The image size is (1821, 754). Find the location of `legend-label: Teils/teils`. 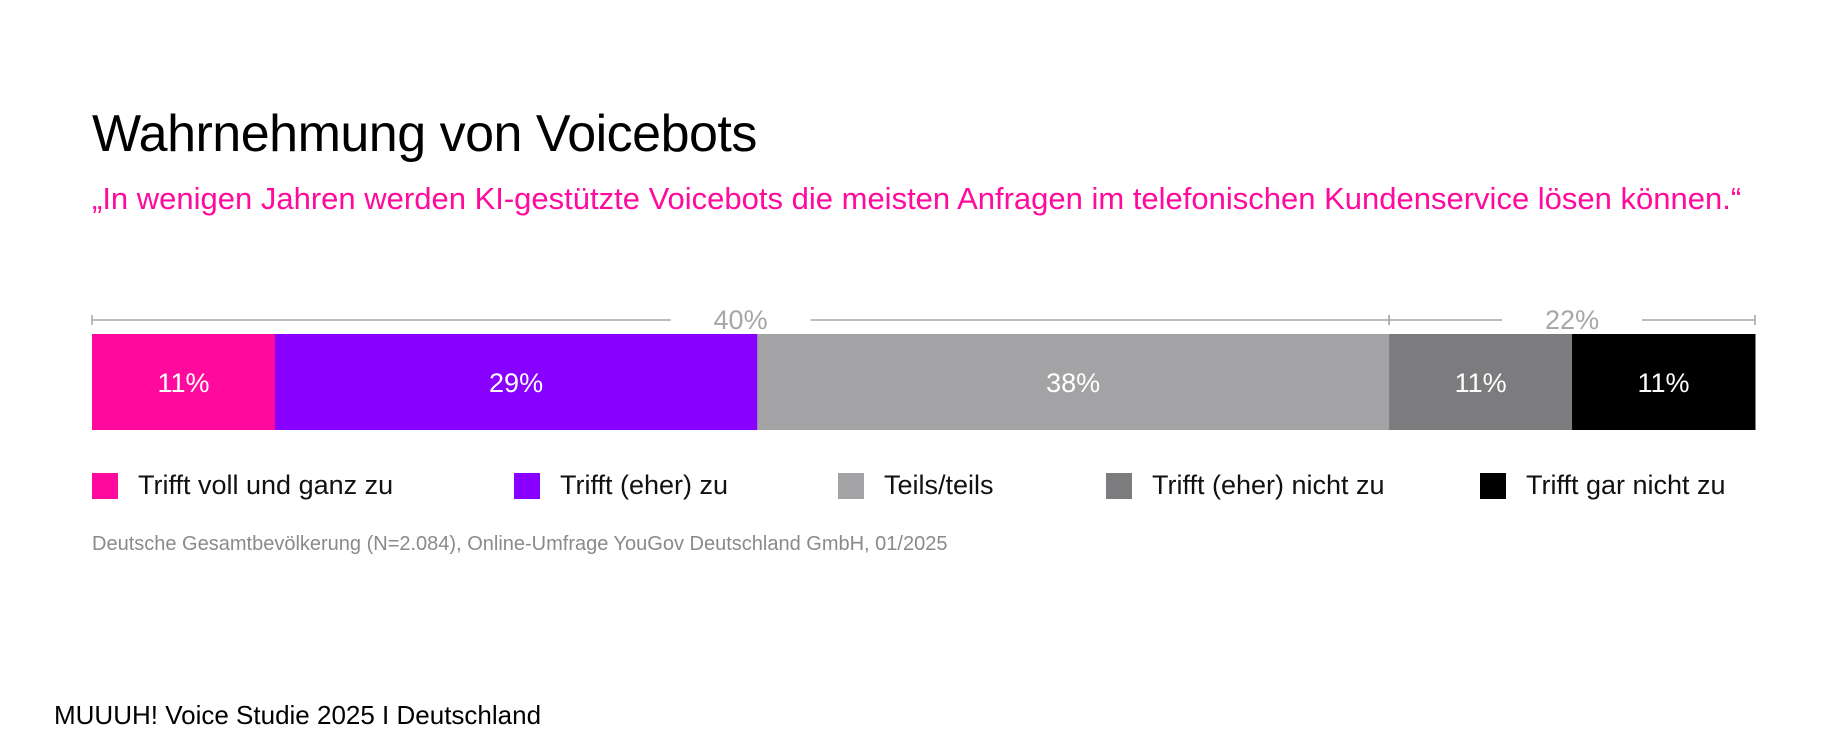

legend-label: Teils/teils is located at coordinates (939, 485).